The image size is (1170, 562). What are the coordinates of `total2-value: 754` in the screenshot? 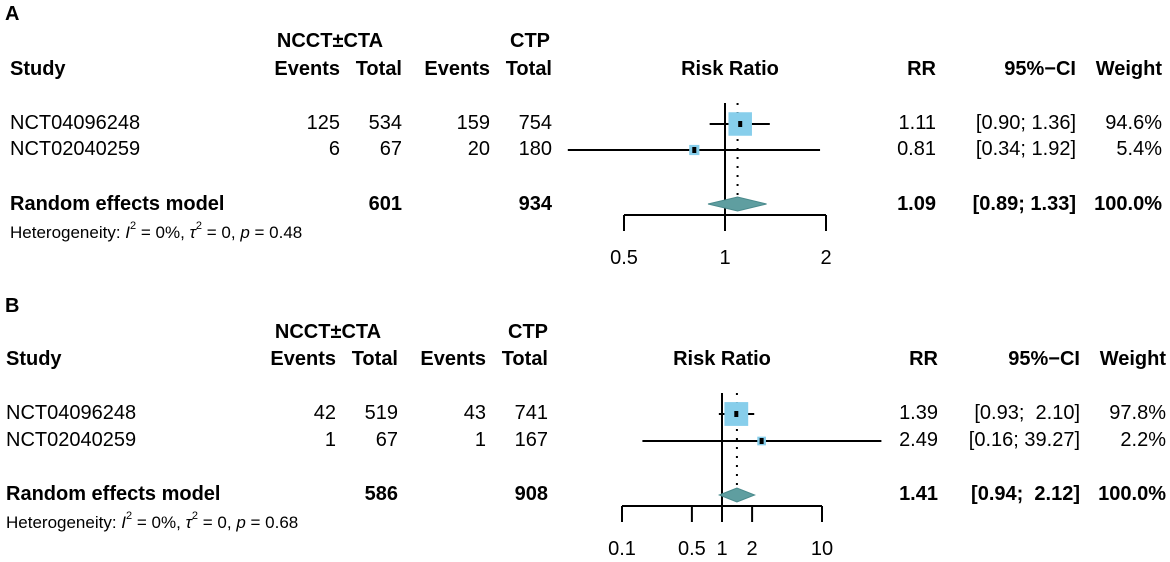 It's located at (535, 123).